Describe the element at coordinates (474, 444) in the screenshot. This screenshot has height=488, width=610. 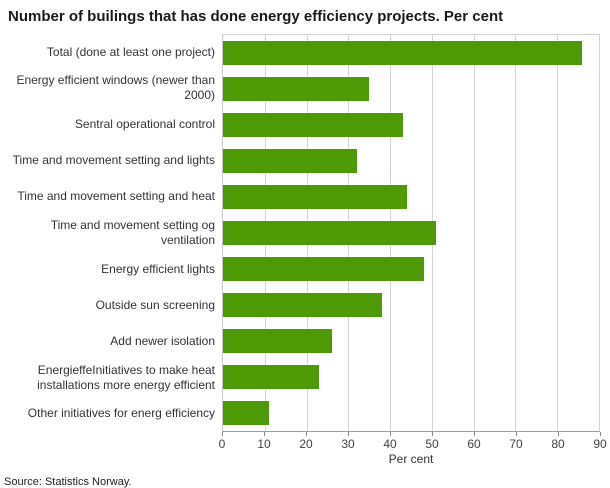
I see `x-tick-label: 60` at that location.